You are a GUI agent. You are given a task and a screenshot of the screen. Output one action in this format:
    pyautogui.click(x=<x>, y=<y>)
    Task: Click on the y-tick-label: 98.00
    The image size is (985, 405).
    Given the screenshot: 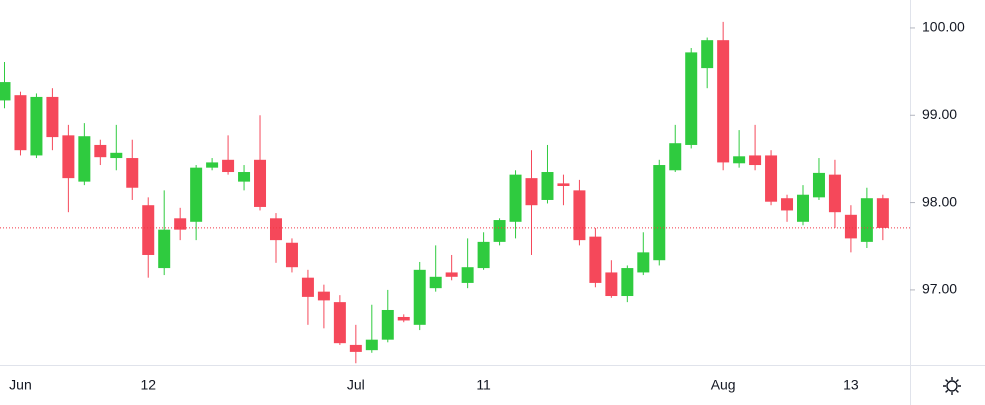 What is the action you would take?
    pyautogui.click(x=939, y=201)
    